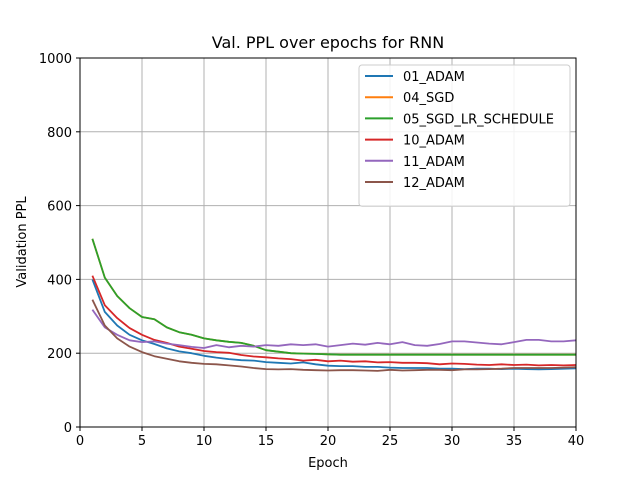  What do you see at coordinates (514, 441) in the screenshot?
I see `x-tick-label: 35` at bounding box center [514, 441].